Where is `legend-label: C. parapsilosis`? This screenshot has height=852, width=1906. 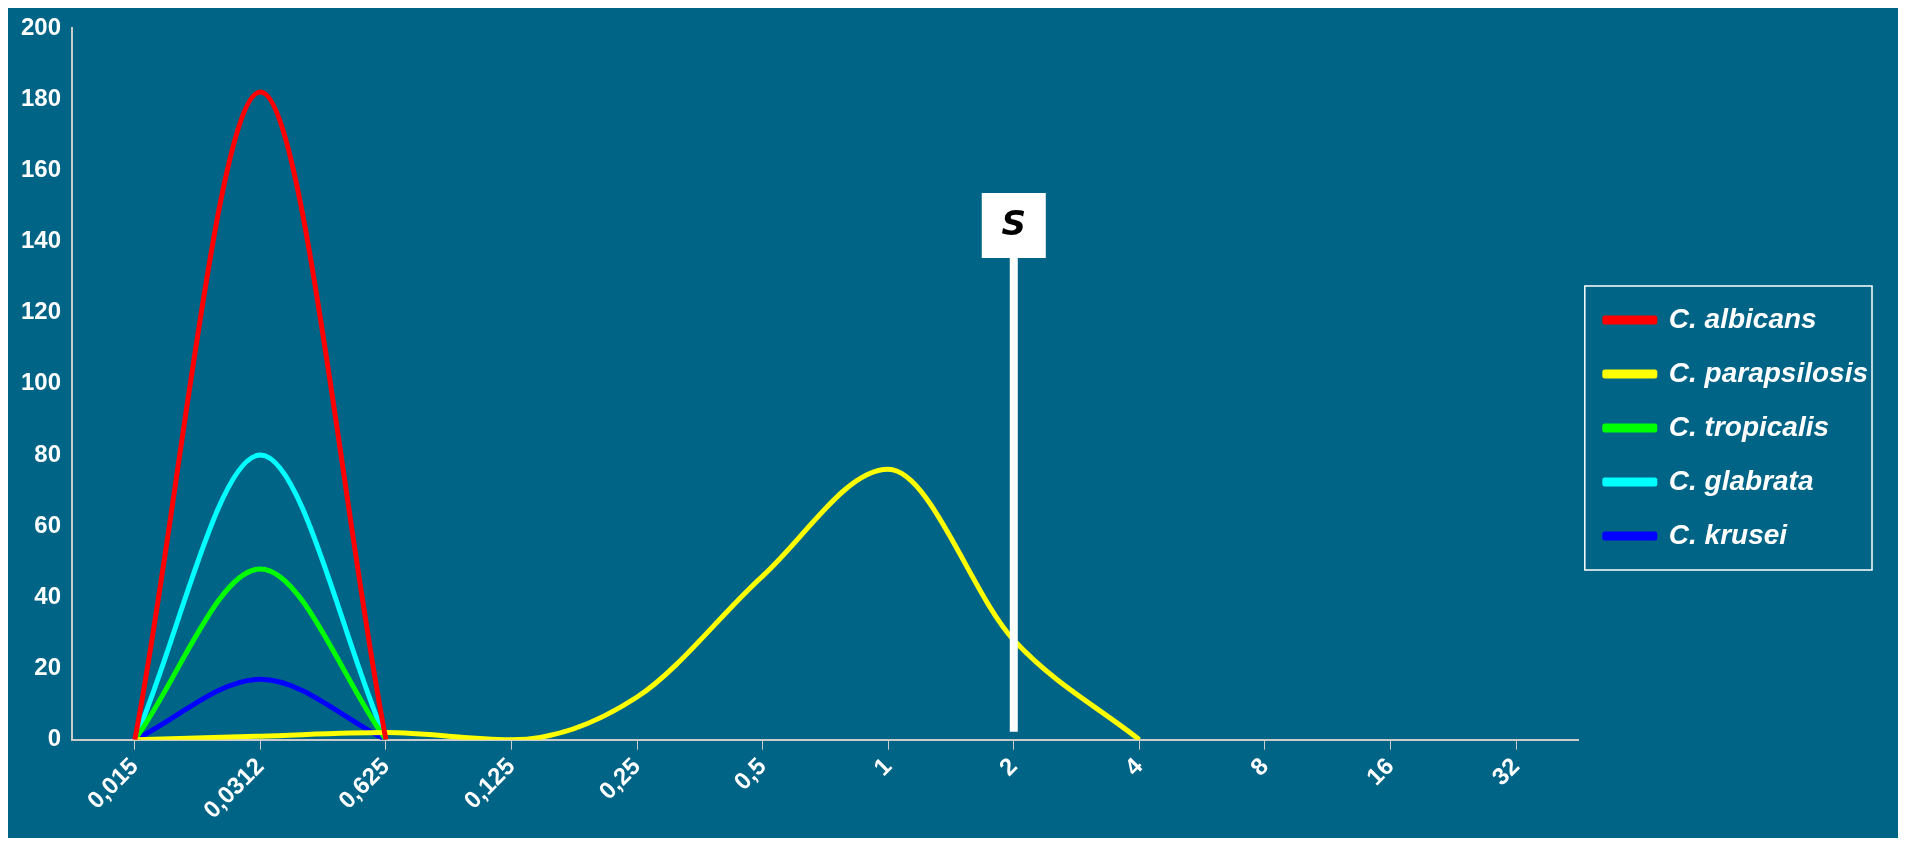
legend-label: C. parapsilosis is located at coordinates (1768, 372).